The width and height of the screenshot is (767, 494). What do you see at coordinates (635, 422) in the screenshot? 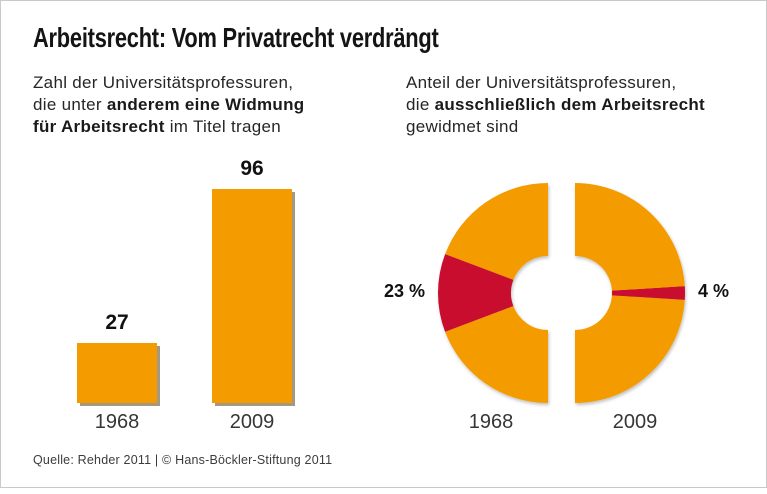
I see `donut-year-label-2009: 2009` at bounding box center [635, 422].